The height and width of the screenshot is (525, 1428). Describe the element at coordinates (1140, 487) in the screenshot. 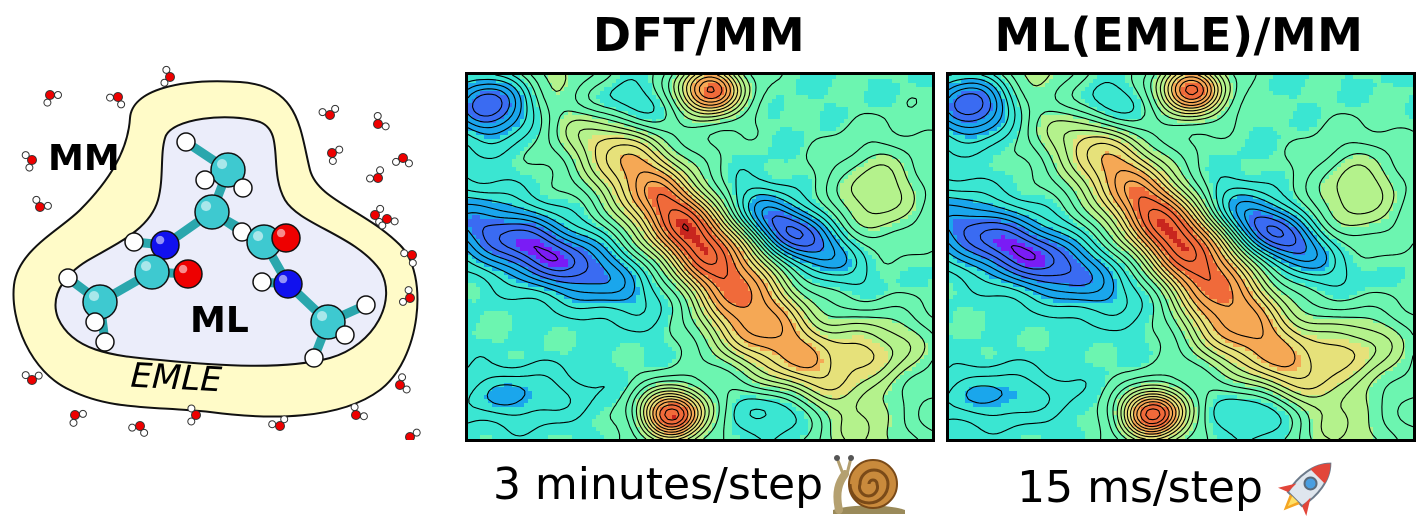

I see `ml-emle-mm-speed-text: 15 ms/step` at that location.